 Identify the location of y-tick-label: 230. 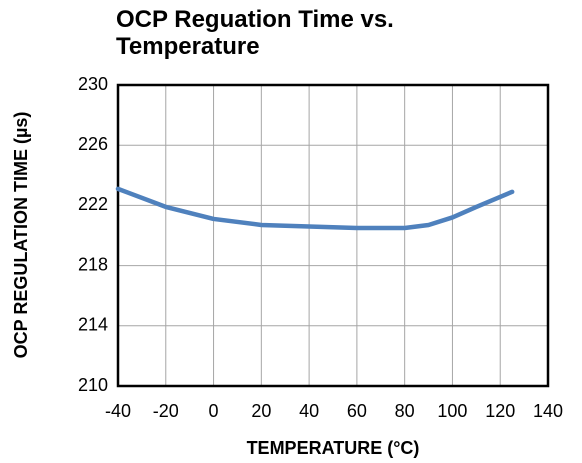
(93, 84).